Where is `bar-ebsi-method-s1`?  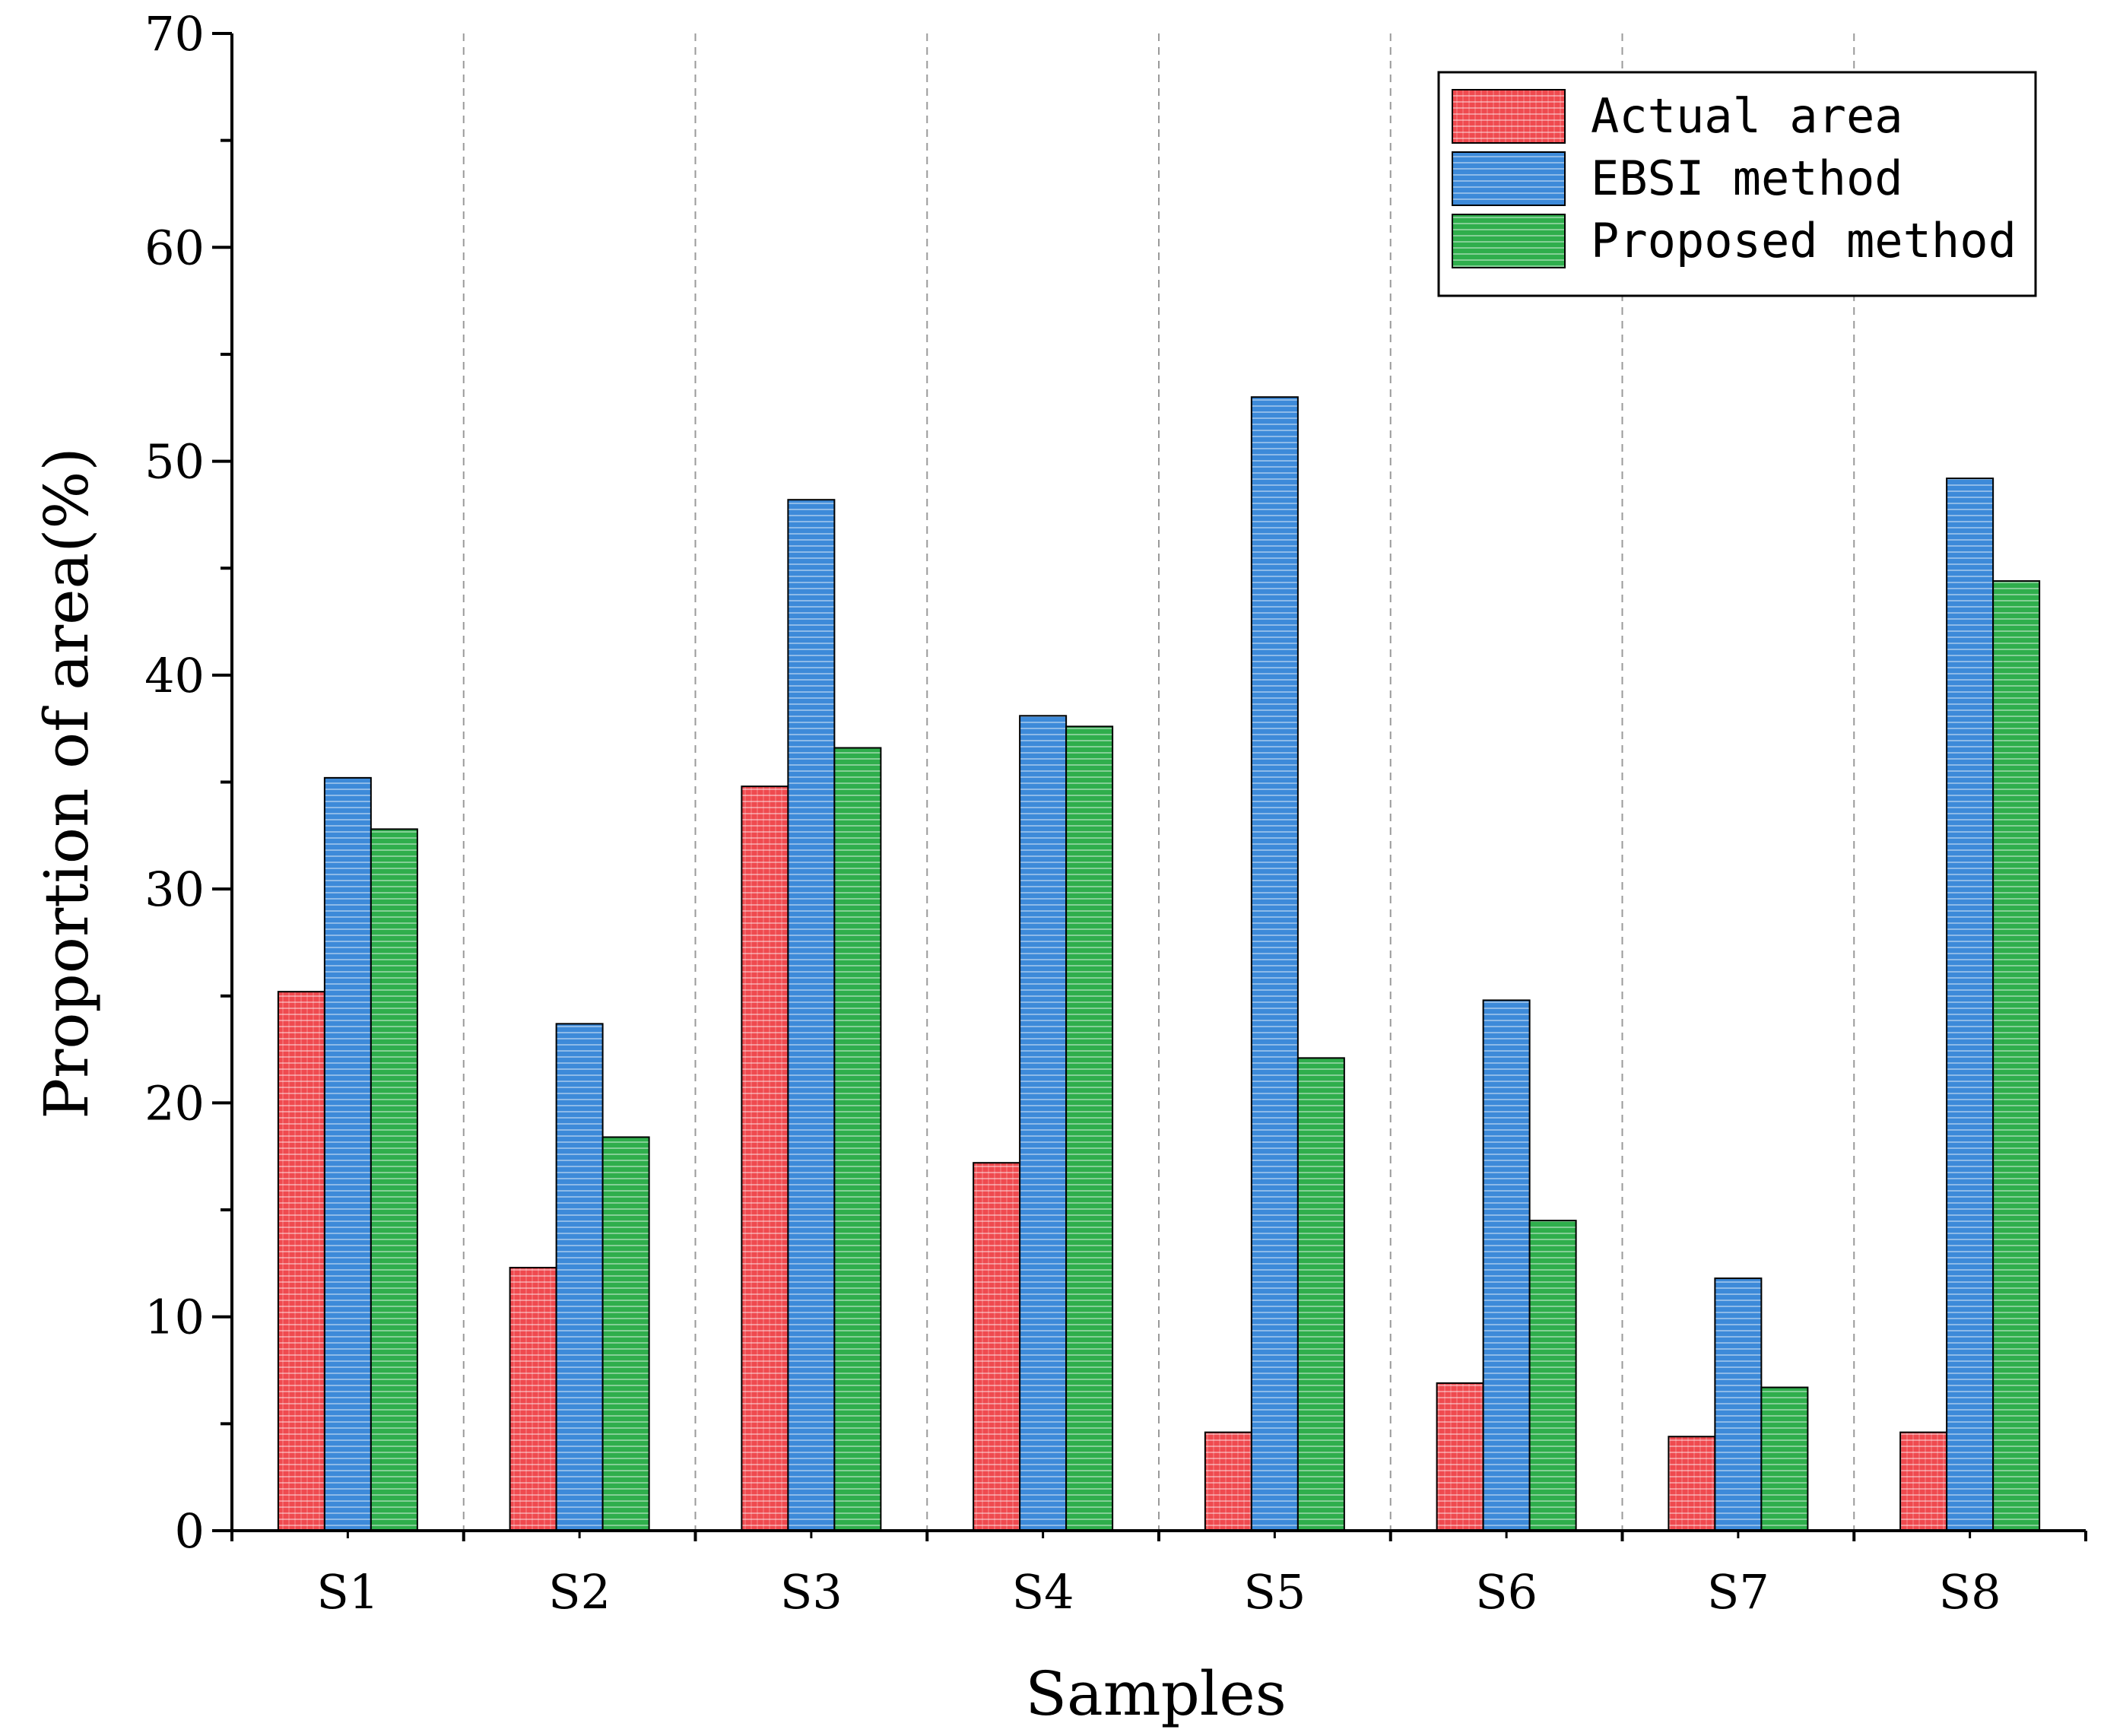 bar-ebsi-method-s1 is located at coordinates (347, 1153).